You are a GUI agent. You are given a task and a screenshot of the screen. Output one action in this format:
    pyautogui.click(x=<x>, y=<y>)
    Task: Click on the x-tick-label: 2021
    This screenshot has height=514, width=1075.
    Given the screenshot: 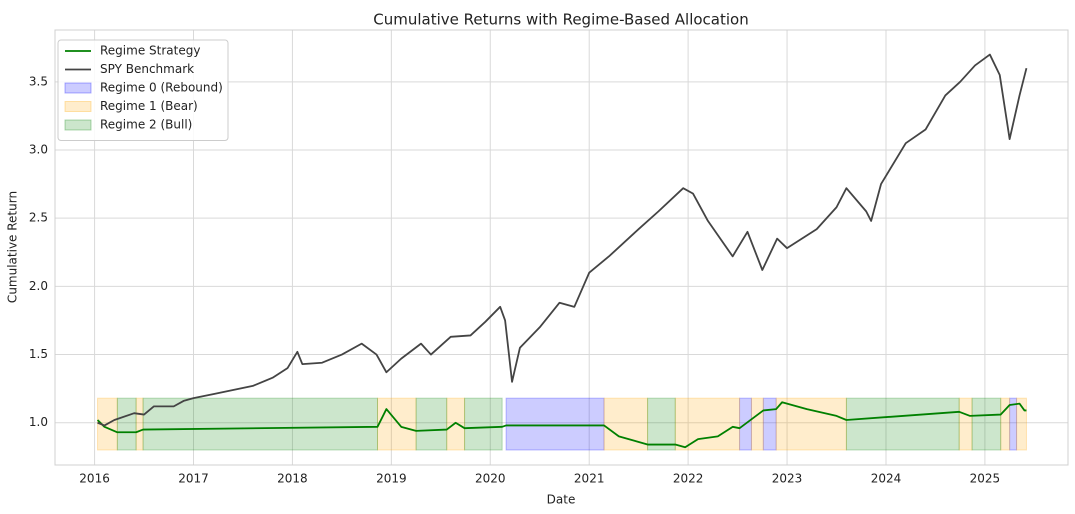 What is the action you would take?
    pyautogui.click(x=589, y=479)
    